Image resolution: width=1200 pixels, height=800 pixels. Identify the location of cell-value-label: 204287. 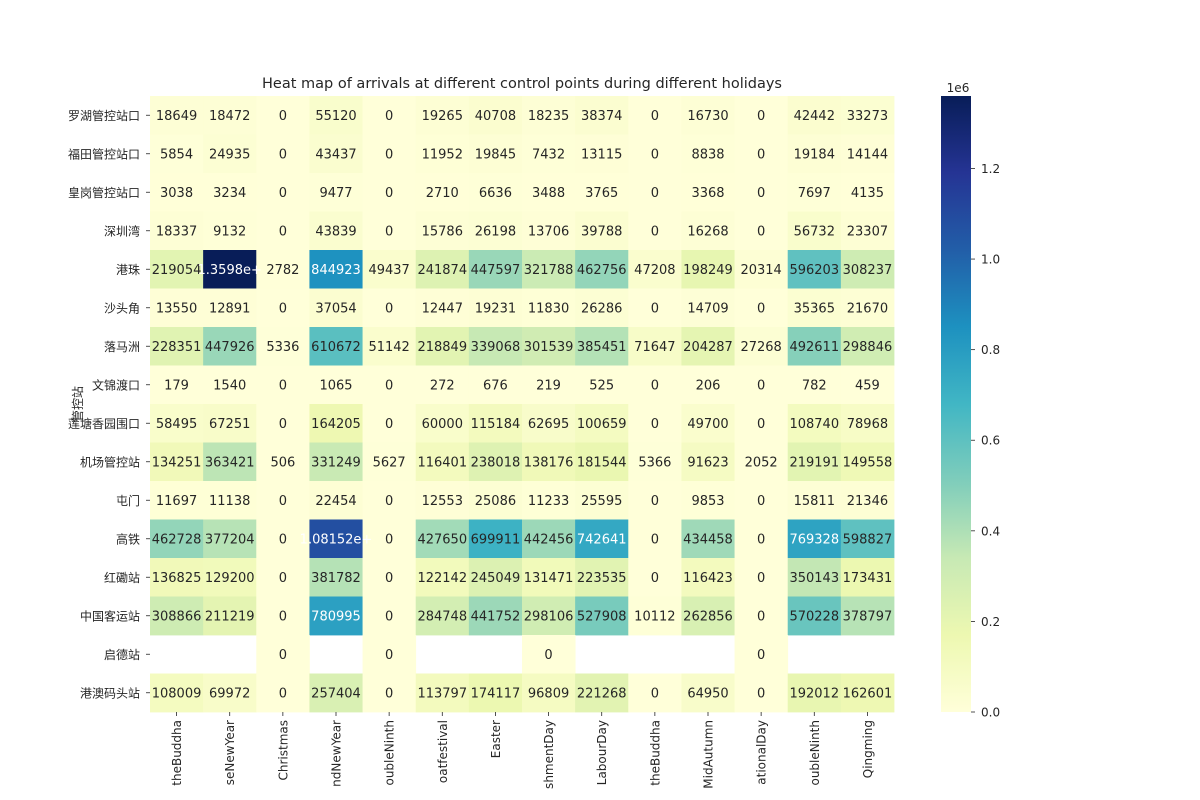
(708, 347).